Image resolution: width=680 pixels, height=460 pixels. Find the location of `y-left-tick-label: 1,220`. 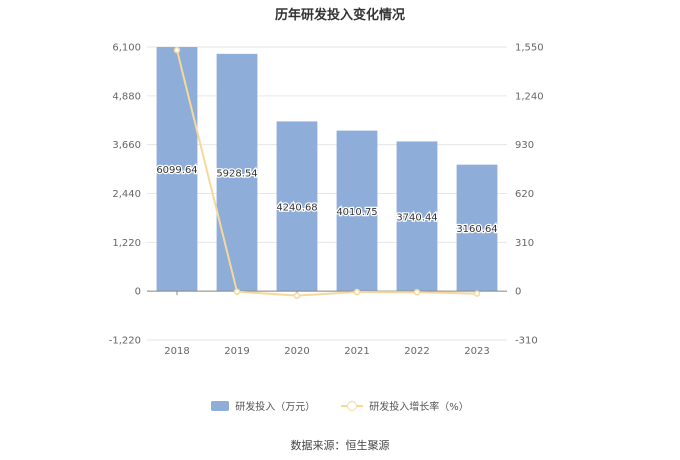

y-left-tick-label: 1,220 is located at coordinates (126, 243).